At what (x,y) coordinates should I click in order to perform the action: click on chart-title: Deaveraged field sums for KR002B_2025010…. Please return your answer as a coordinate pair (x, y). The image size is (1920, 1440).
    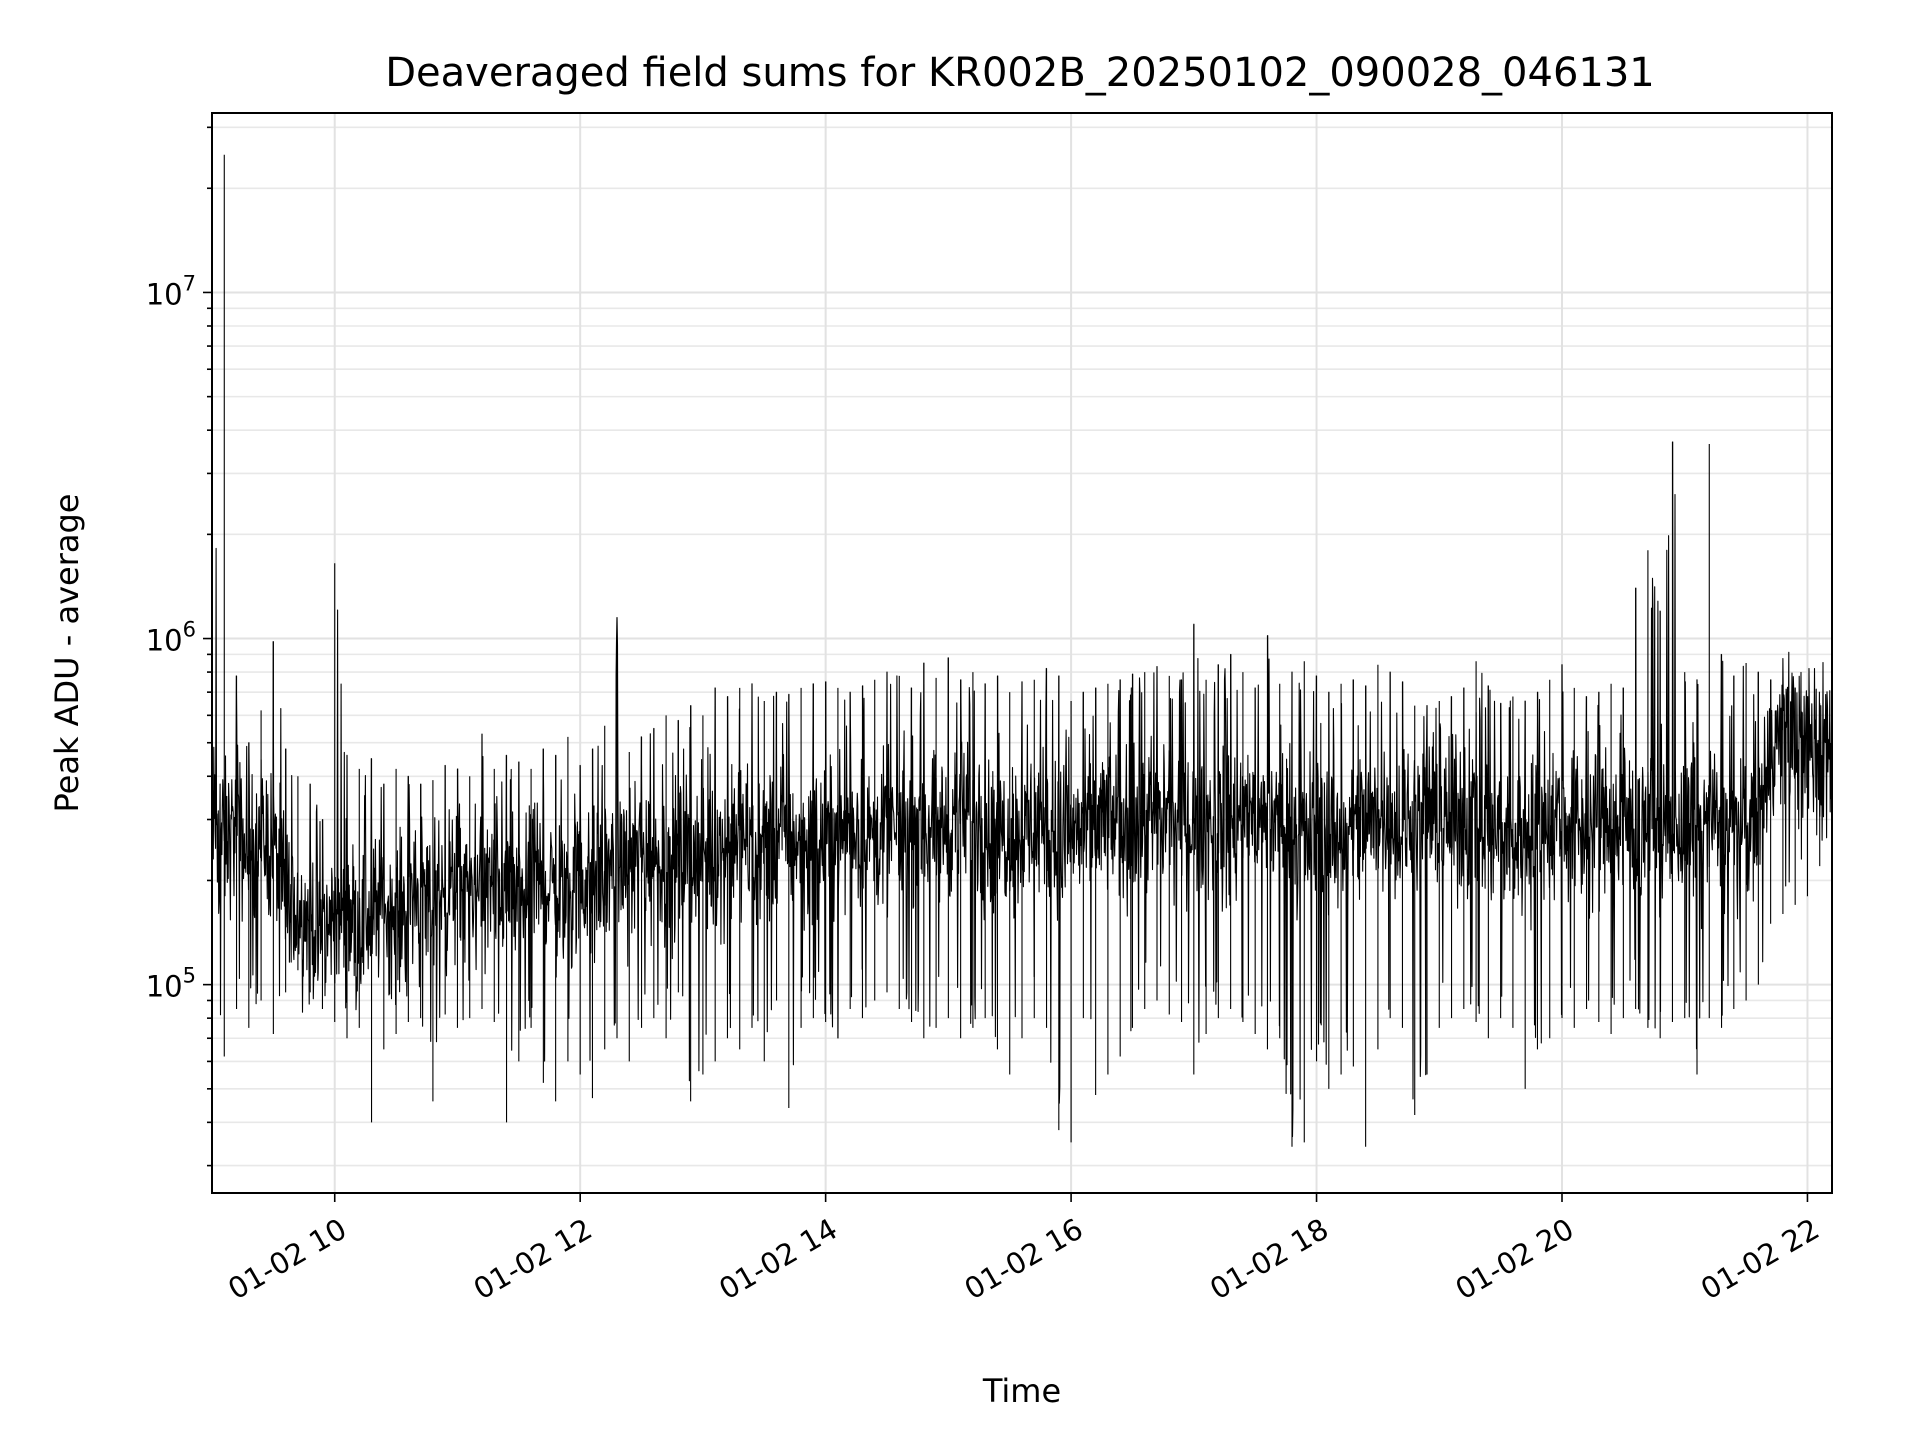
    Looking at the image, I should click on (1020, 73).